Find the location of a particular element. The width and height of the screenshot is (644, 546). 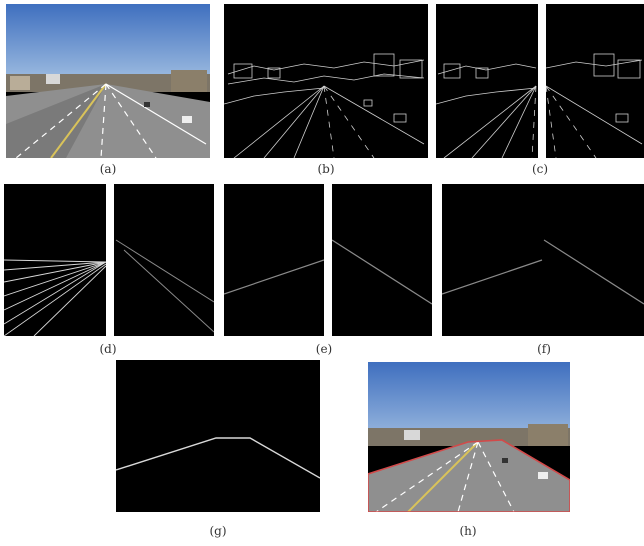

lane-lines-f is located at coordinates (543, 272).